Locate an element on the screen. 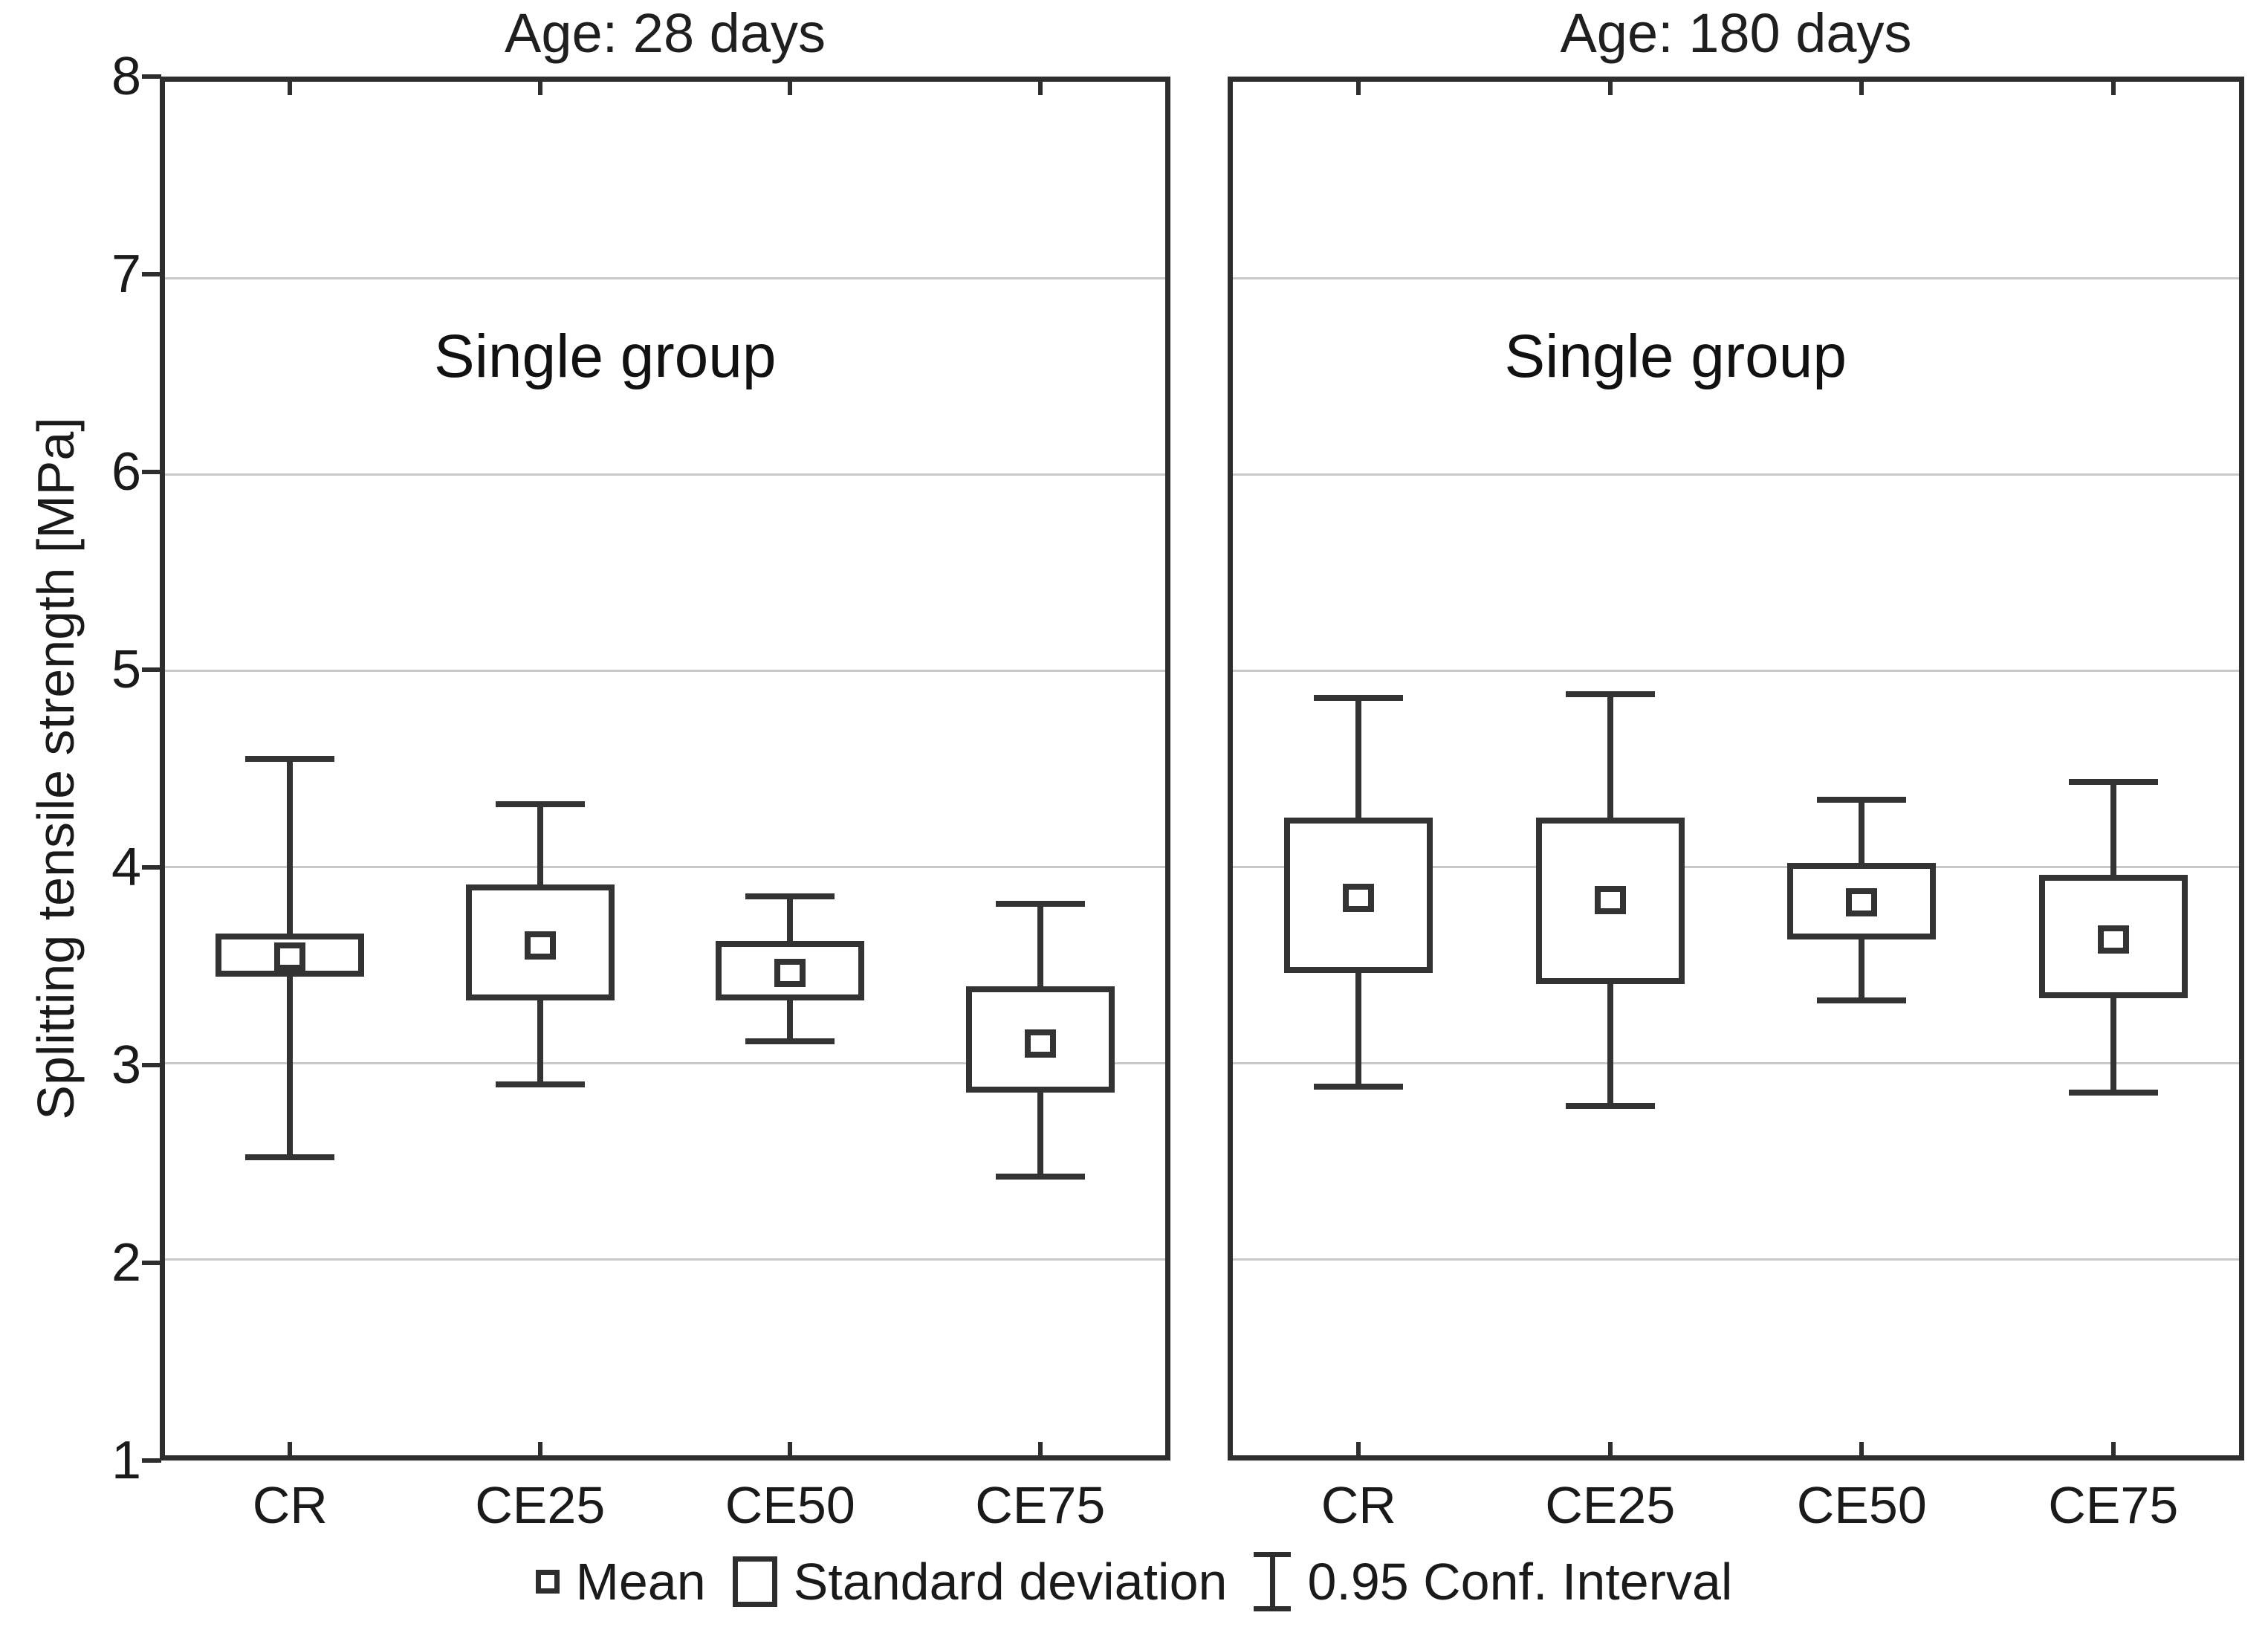  y-axis-title: Splitting tensile strength [MPa] is located at coordinates (56, 768).